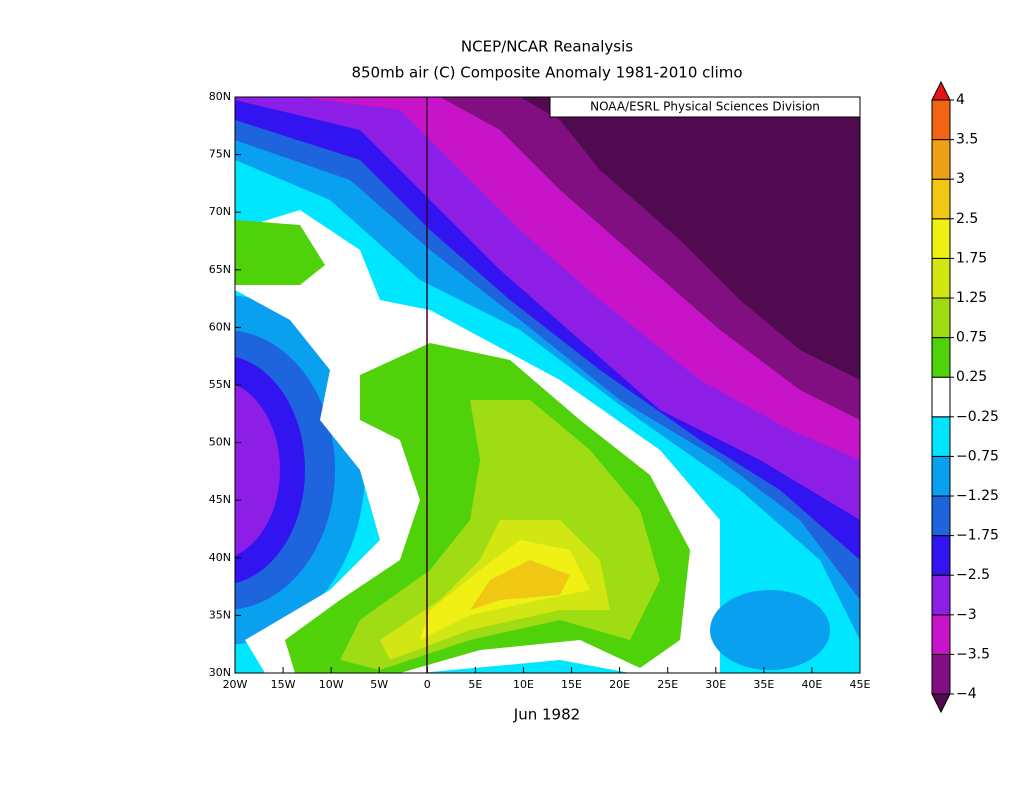 This screenshot has height=792, width=1024. What do you see at coordinates (971, 258) in the screenshot?
I see `colorbar-label: 1.75` at bounding box center [971, 258].